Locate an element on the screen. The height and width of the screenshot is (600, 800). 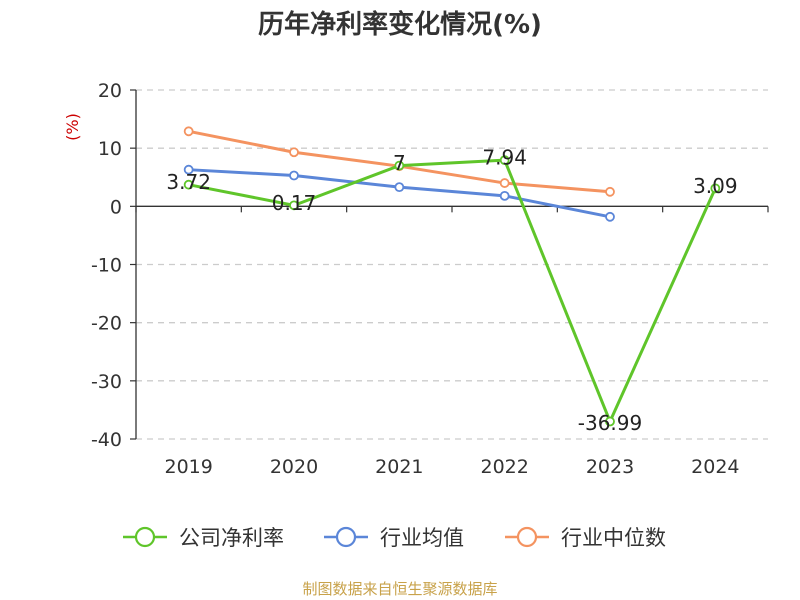
x-tick-label: 2021 is located at coordinates (399, 467).